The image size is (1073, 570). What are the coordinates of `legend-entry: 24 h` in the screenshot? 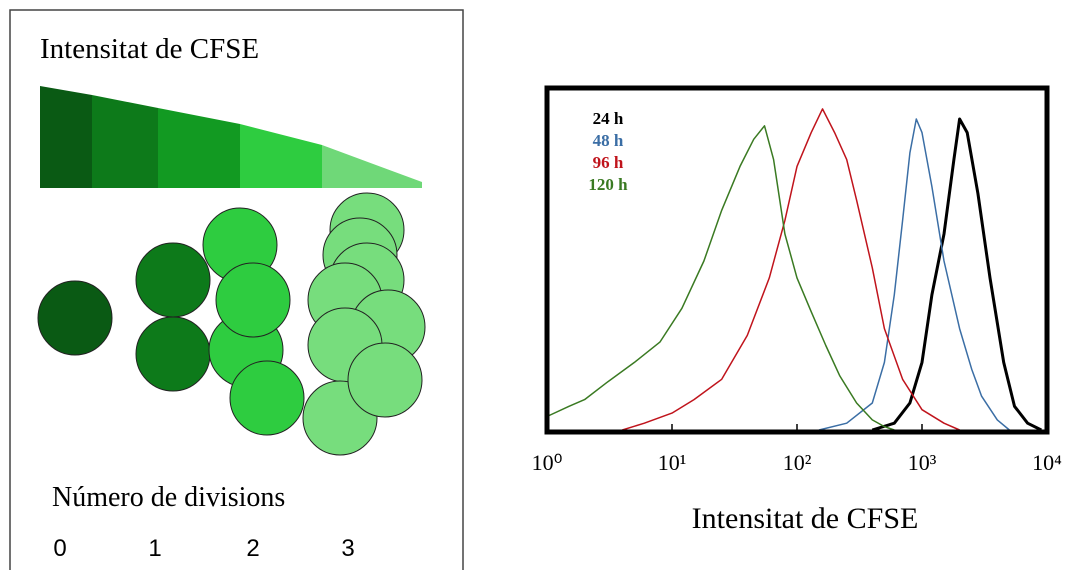 It's located at (608, 118).